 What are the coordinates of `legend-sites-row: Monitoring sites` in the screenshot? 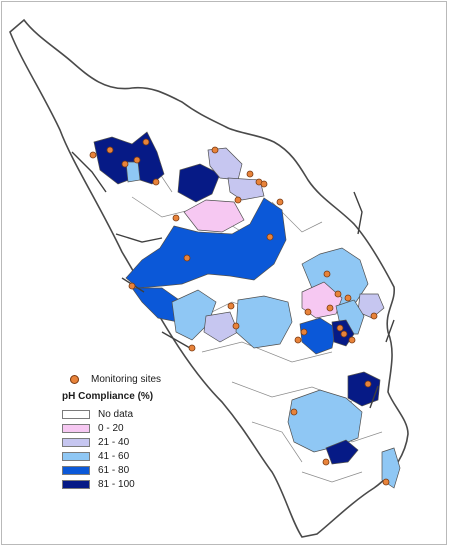 It's located at (111, 379).